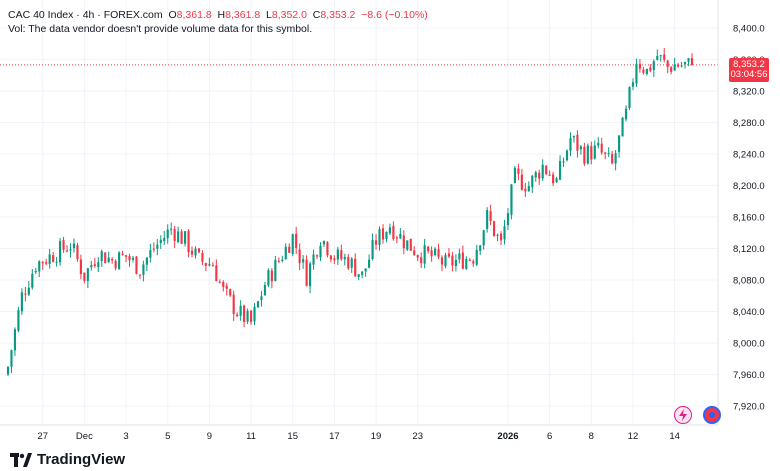 Image resolution: width=780 pixels, height=471 pixels. Describe the element at coordinates (125, 436) in the screenshot. I see `x-tick-label: 3` at that location.